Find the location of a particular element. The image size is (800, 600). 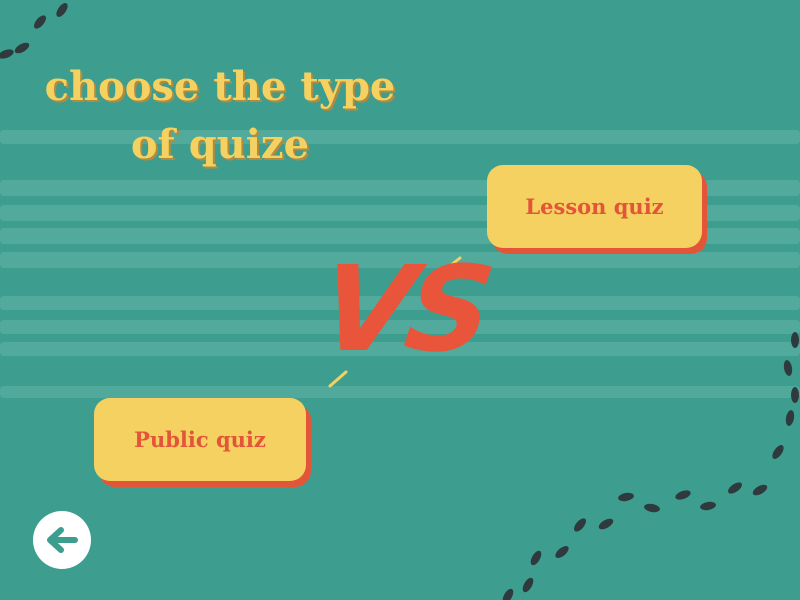

lesson-quiz-button: Lesson quiz is located at coordinates (594, 206).